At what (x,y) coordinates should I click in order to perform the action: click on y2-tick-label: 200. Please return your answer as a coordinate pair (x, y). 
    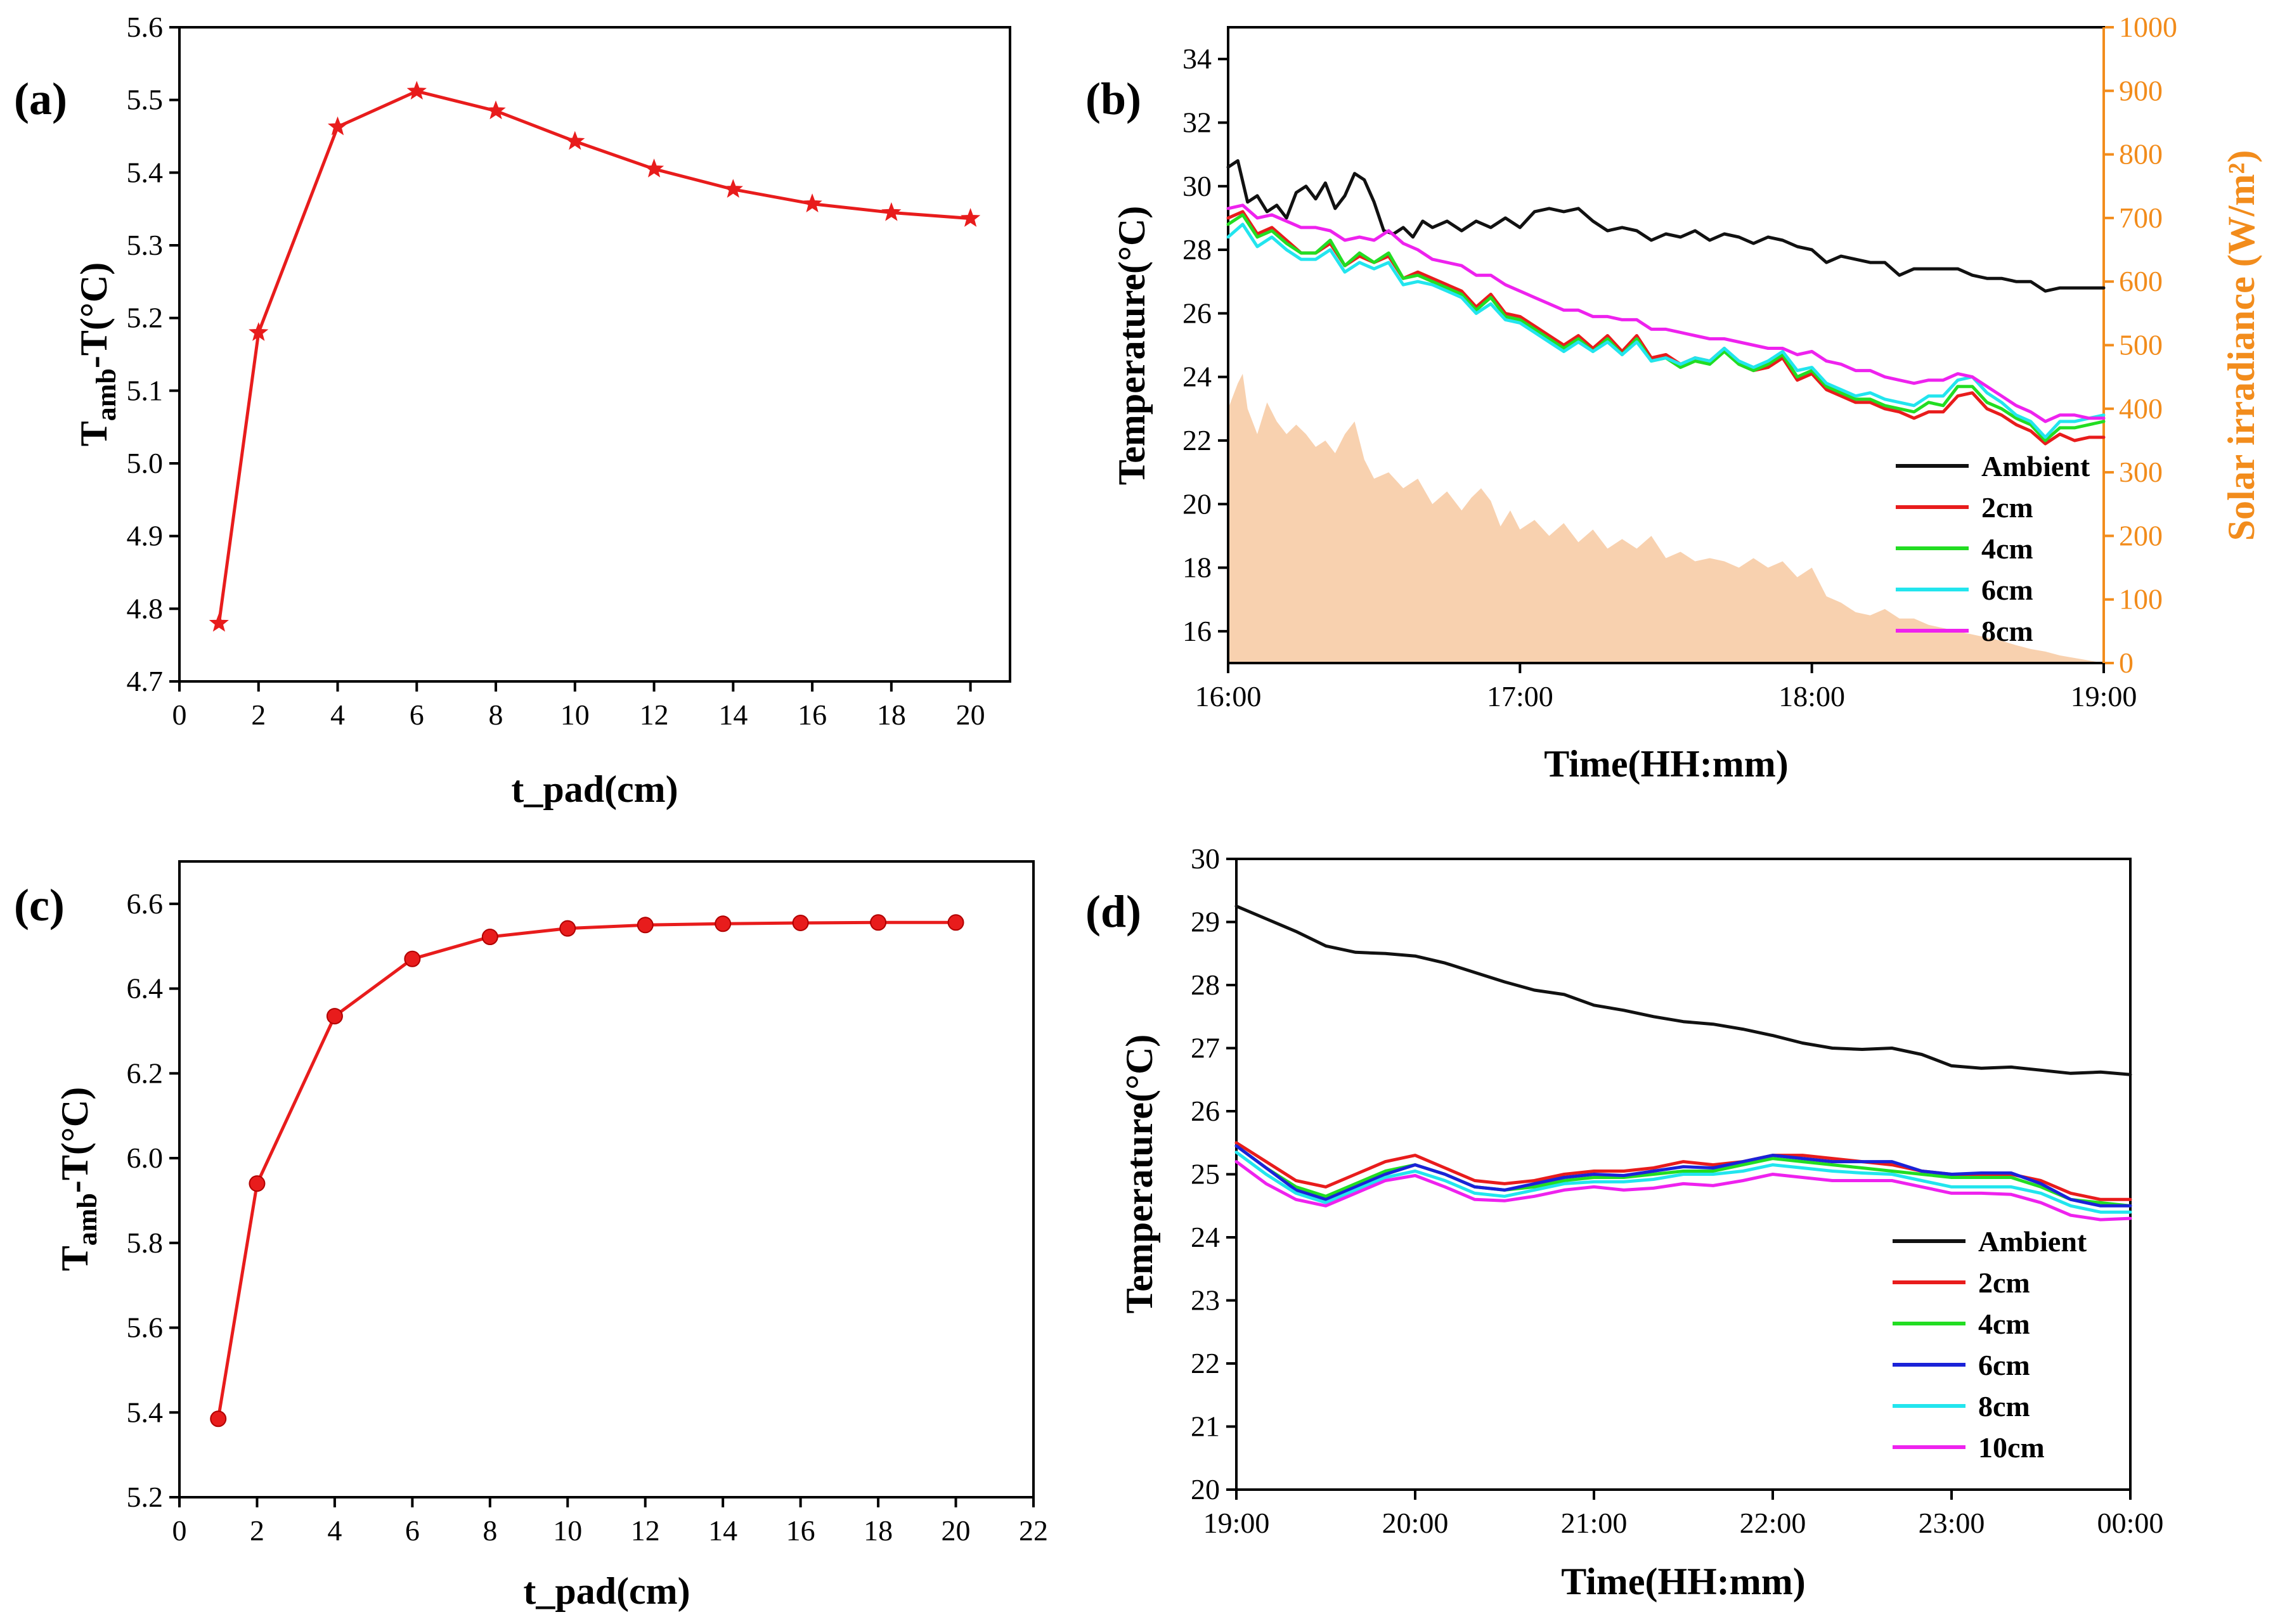
    Looking at the image, I should click on (2141, 535).